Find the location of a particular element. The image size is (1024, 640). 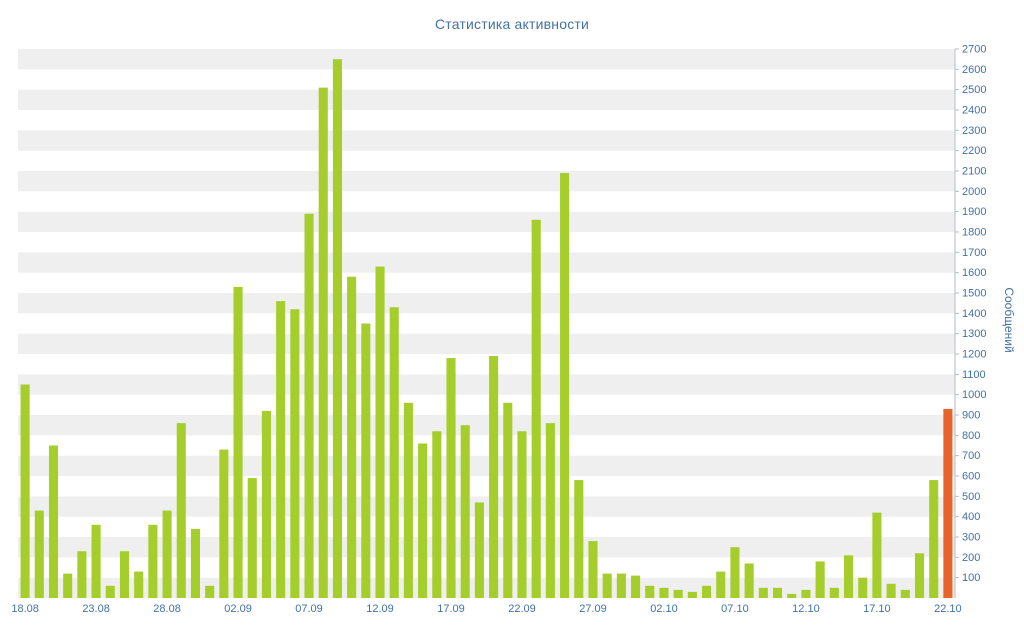

y-tick-label: 1600 is located at coordinates (974, 273).